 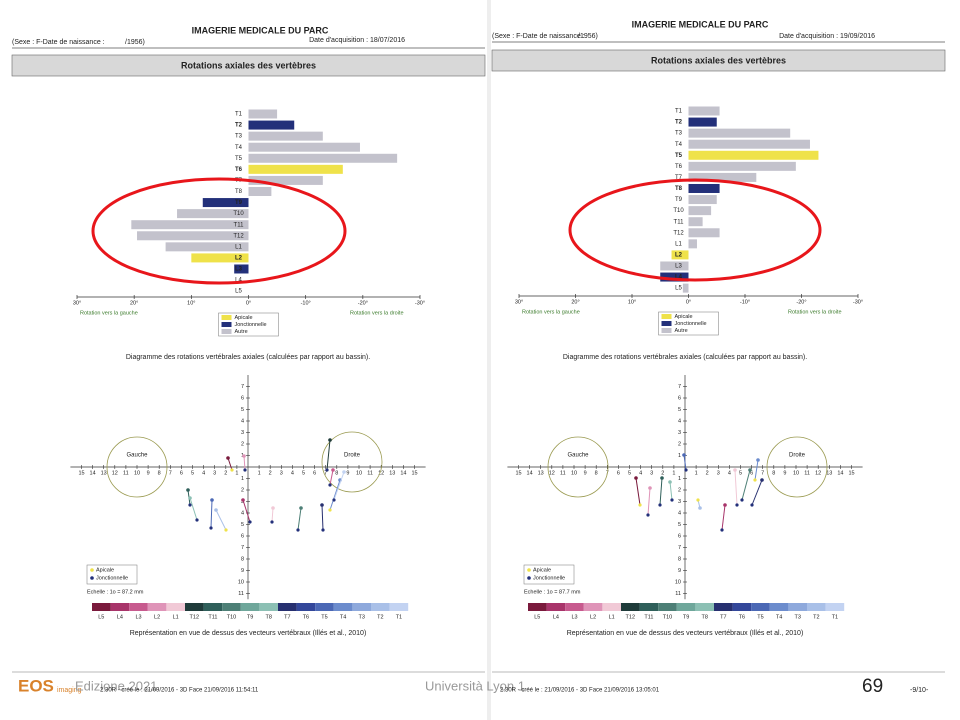 What do you see at coordinates (69, 690) in the screenshot?
I see `logo-sub: imaging` at bounding box center [69, 690].